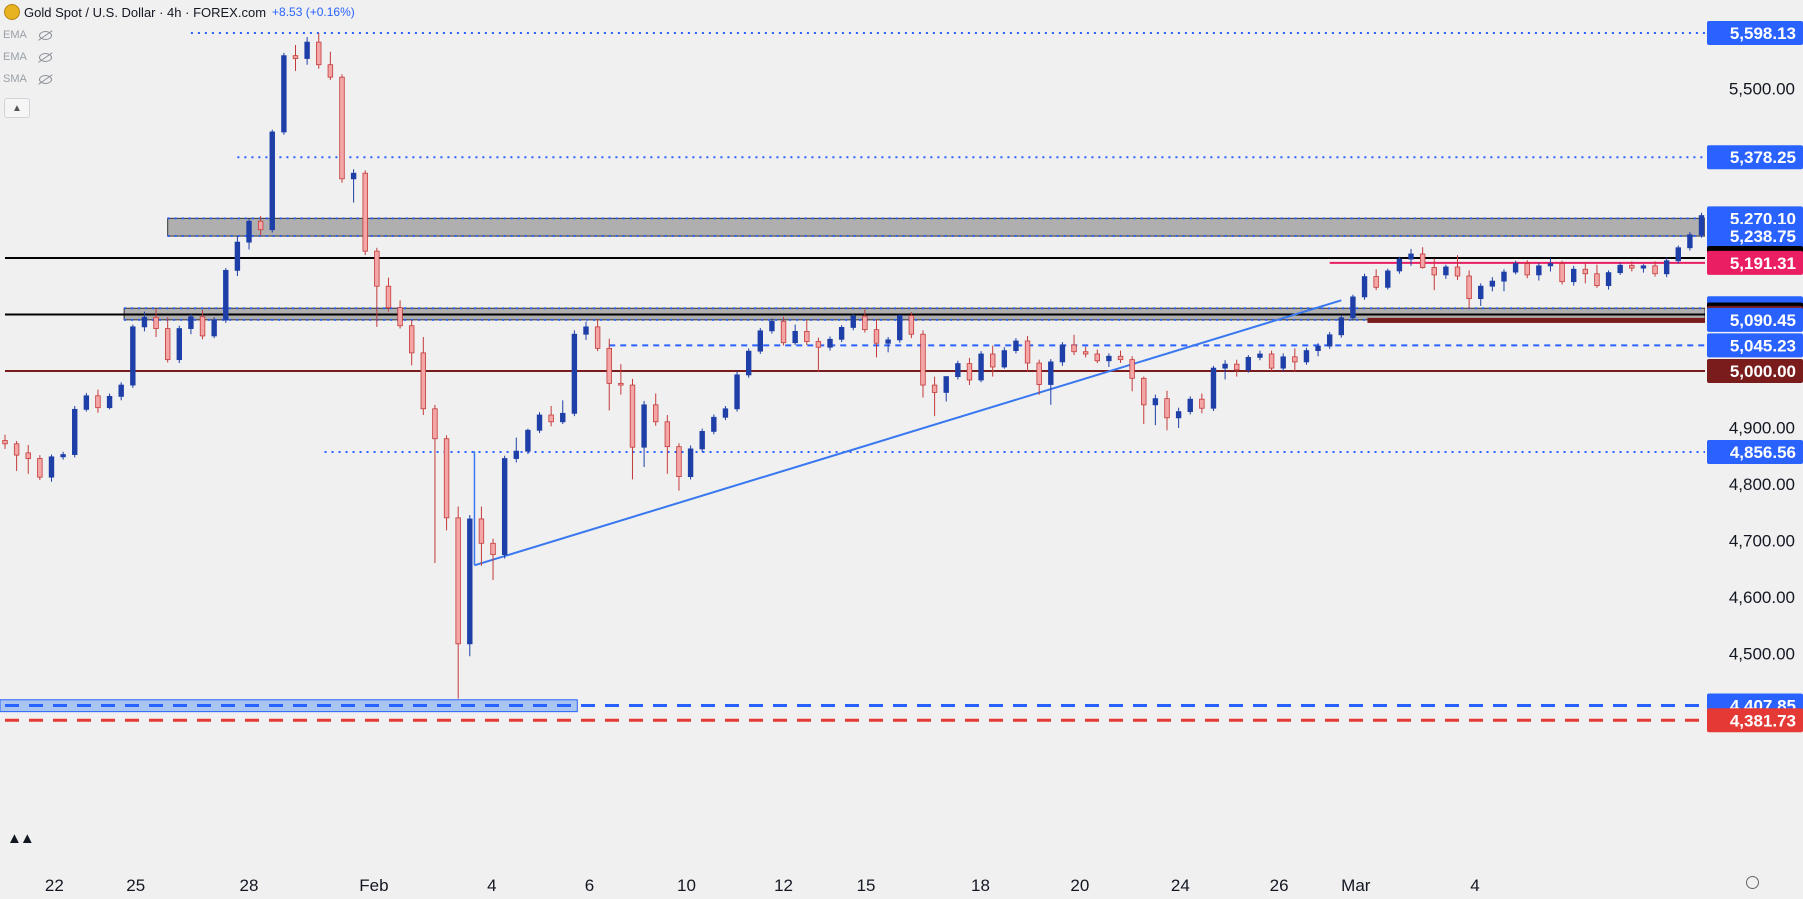 The image size is (1803, 899). What do you see at coordinates (27, 79) in the screenshot?
I see `indicator-sma: SMA` at bounding box center [27, 79].